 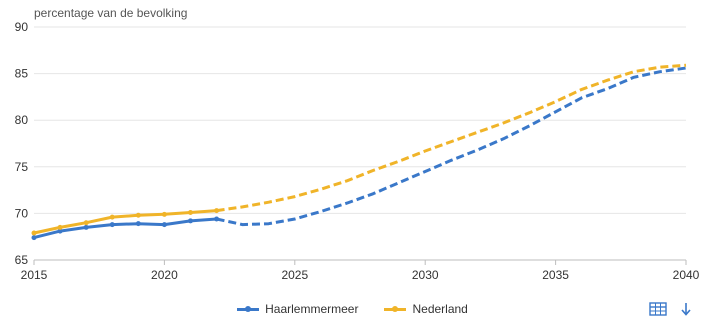 What do you see at coordinates (164, 275) in the screenshot?
I see `x-tick-label-2020: 2020` at bounding box center [164, 275].